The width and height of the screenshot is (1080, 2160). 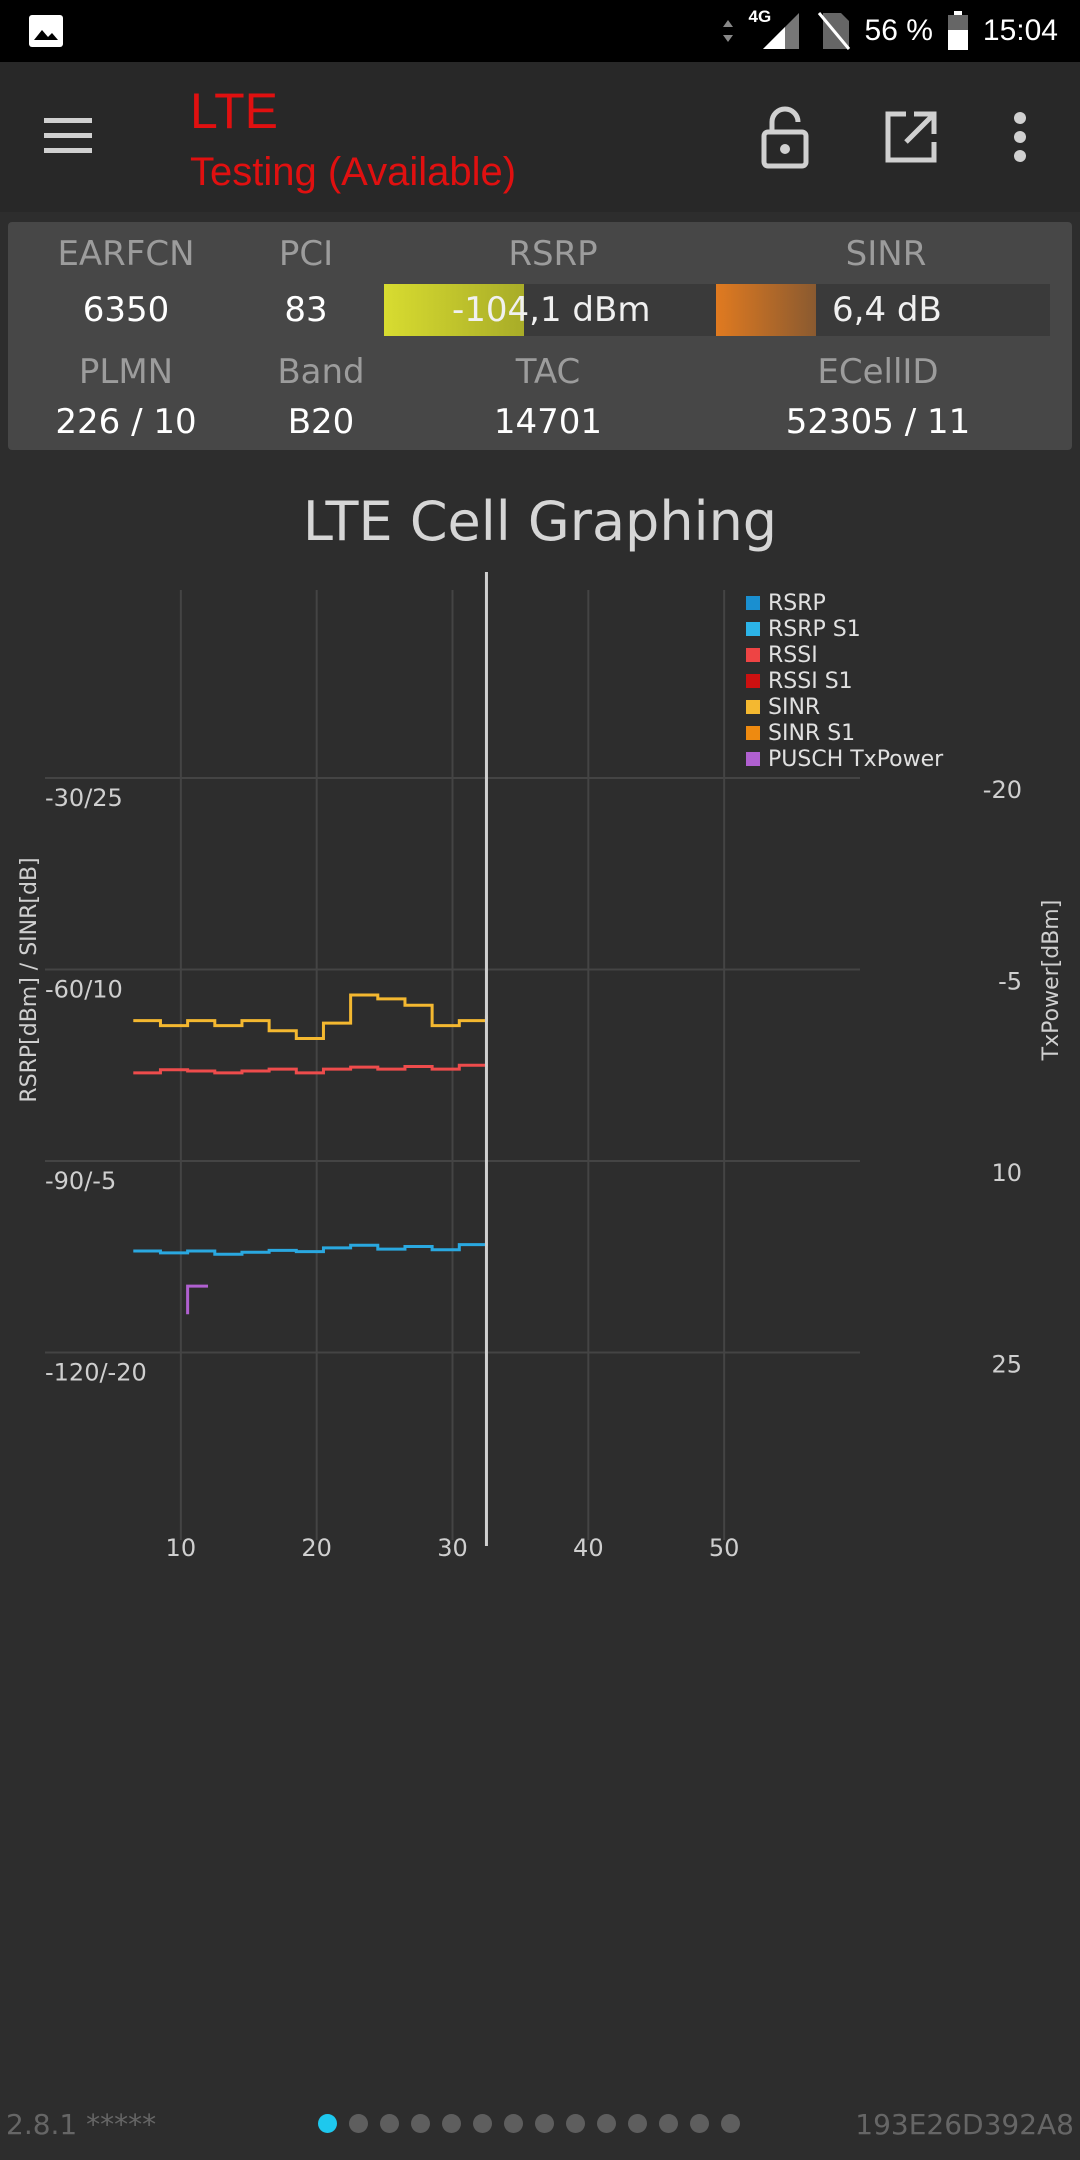 What do you see at coordinates (797, 603) in the screenshot?
I see `legend-label: RSRP` at bounding box center [797, 603].